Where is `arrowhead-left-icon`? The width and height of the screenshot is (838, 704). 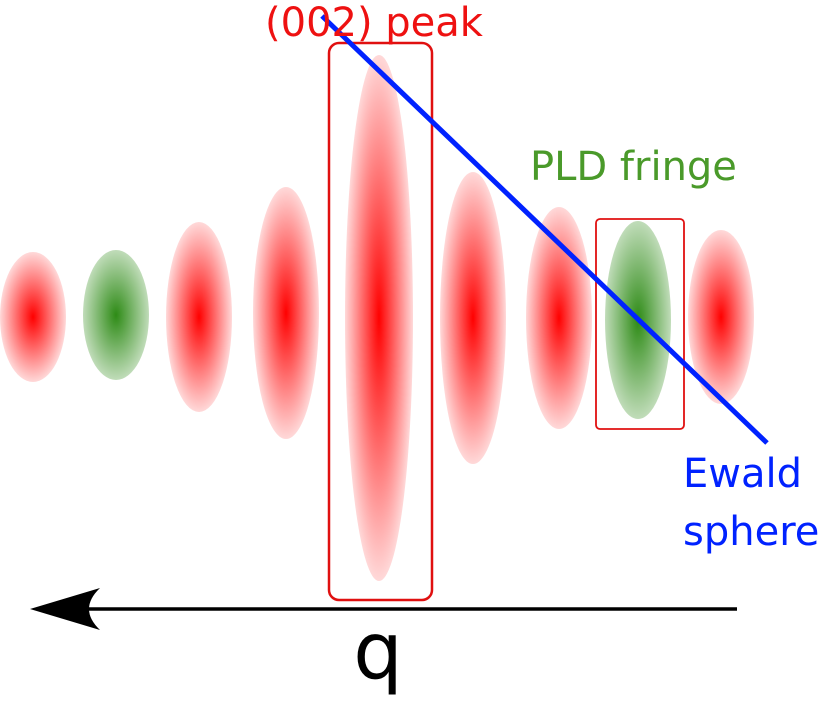
arrowhead-left-icon is located at coordinates (65, 609).